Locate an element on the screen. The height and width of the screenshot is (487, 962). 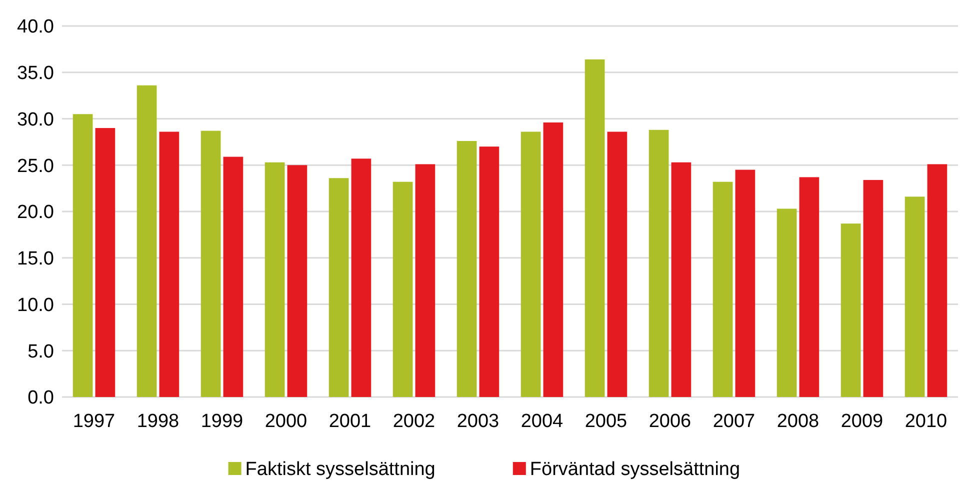
y-tick-label: 0.0 is located at coordinates (41, 398).